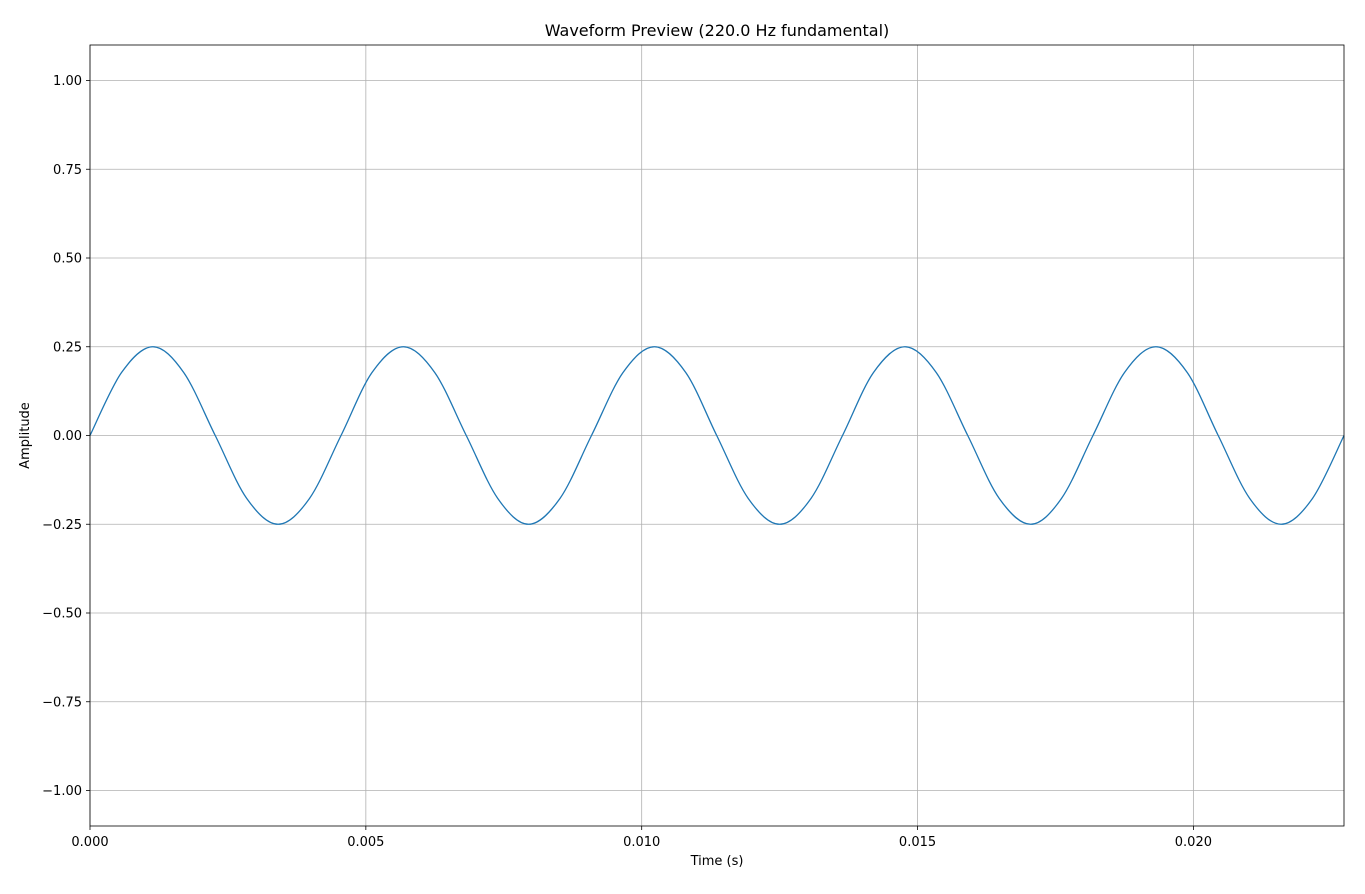 This screenshot has height=894, width=1365. Describe the element at coordinates (62, 525) in the screenshot. I see `y-tick-label: −0.25` at that location.